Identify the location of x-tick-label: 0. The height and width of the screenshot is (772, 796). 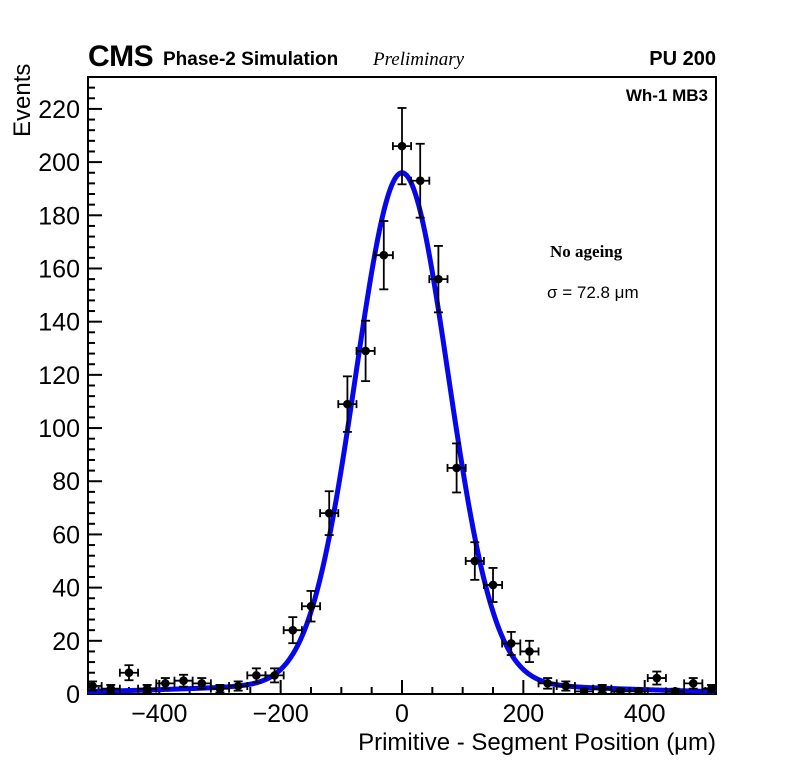
(402, 714).